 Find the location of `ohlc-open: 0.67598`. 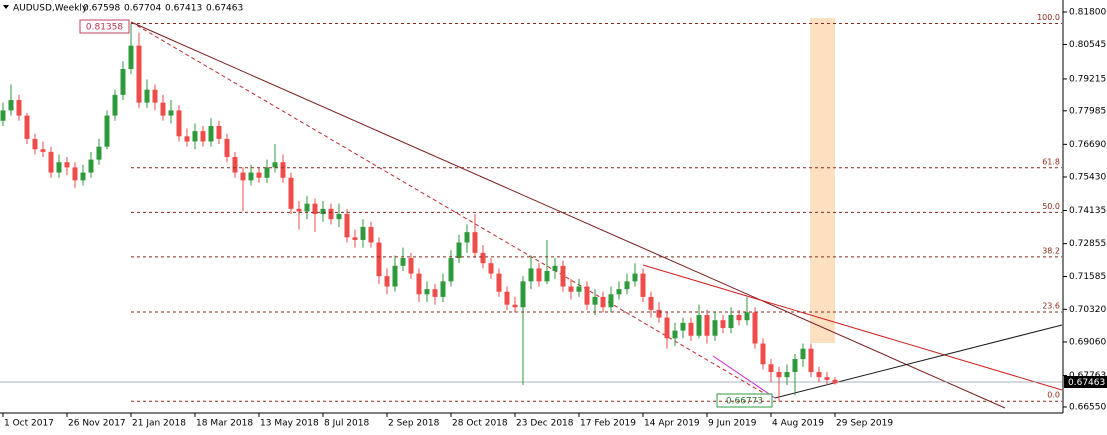

ohlc-open: 0.67598 is located at coordinates (101, 9).